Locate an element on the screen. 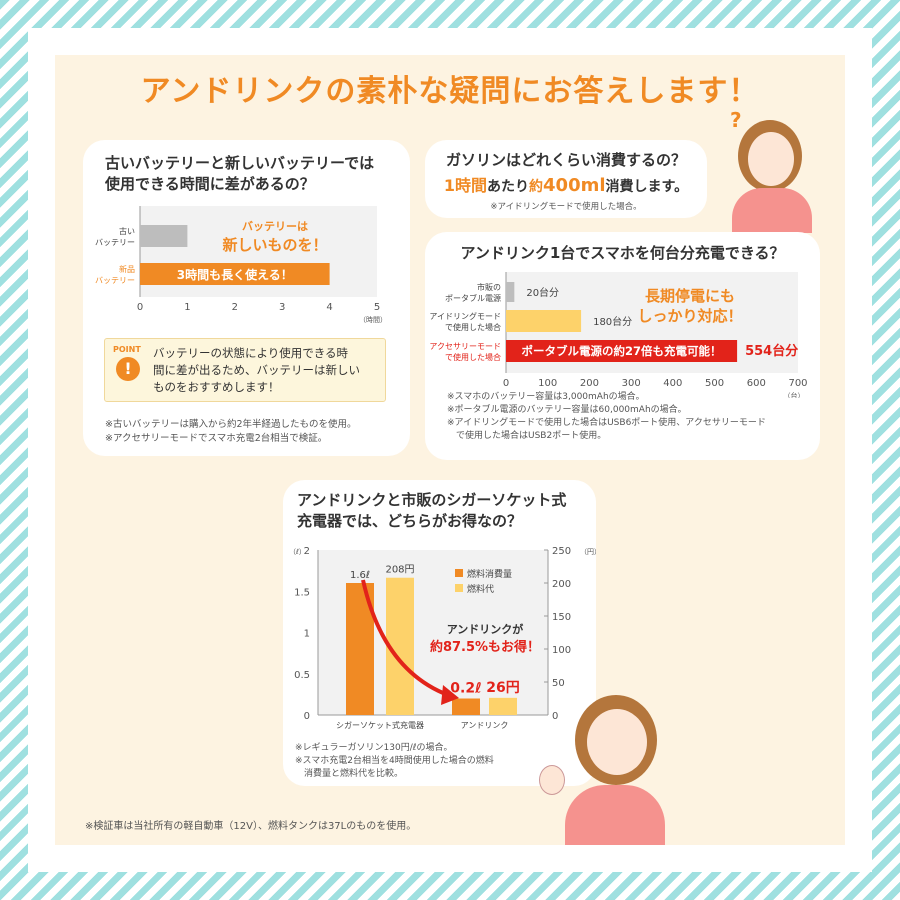  x-tick-label: 600 is located at coordinates (756, 383).